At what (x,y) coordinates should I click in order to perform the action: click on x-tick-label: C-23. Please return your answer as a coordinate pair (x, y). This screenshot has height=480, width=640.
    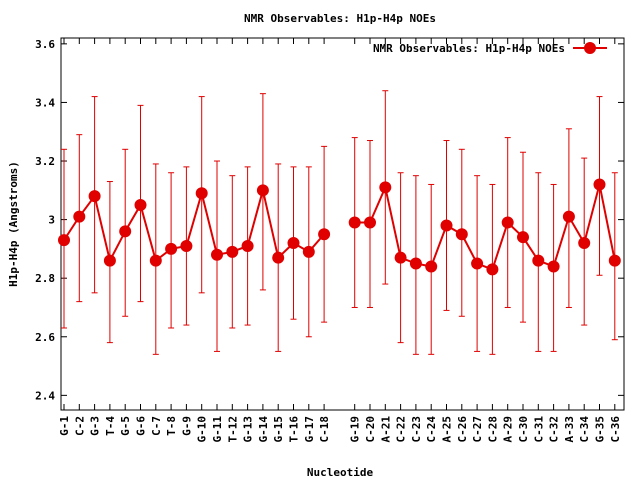
    Looking at the image, I should click on (416, 429).